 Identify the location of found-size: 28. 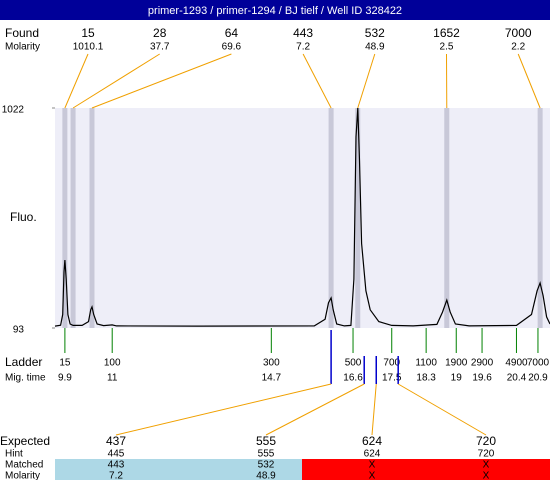
(160, 33).